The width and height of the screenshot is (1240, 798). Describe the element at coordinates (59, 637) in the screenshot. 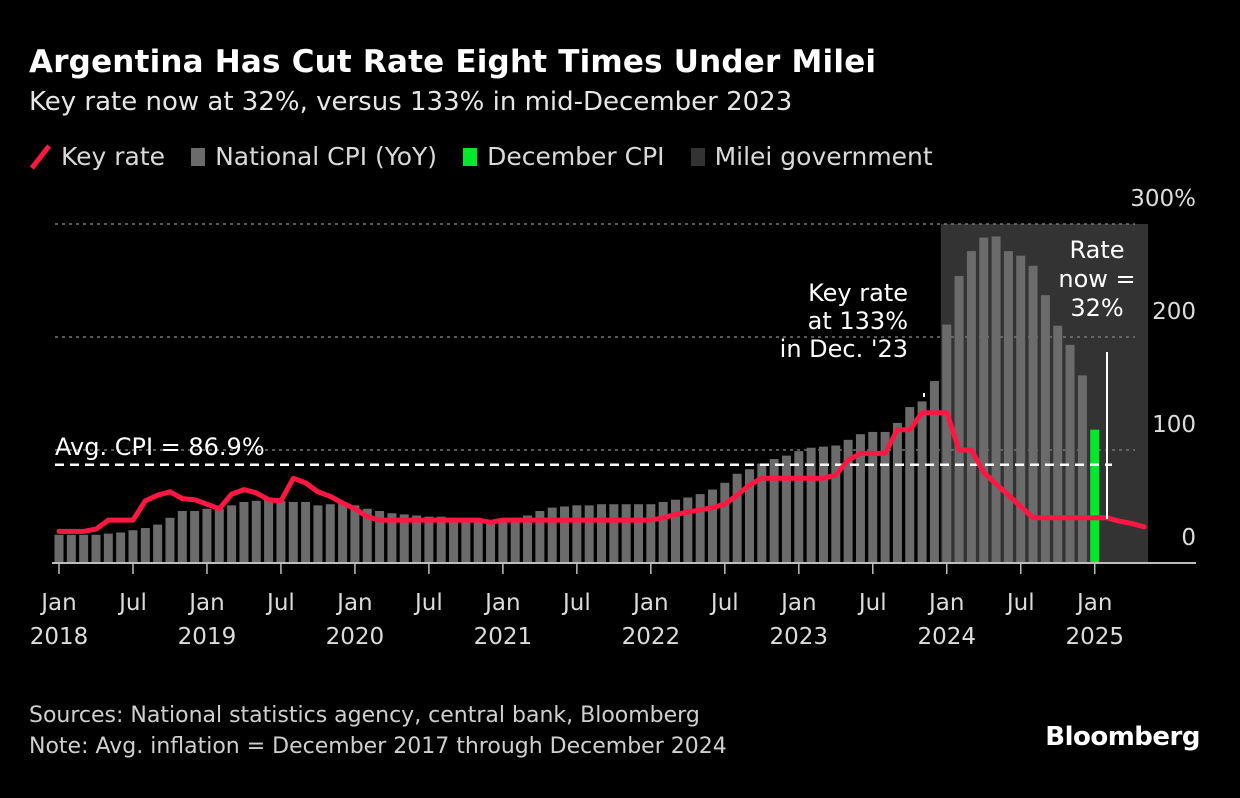

I see `x-tick-year-label: 2018` at that location.